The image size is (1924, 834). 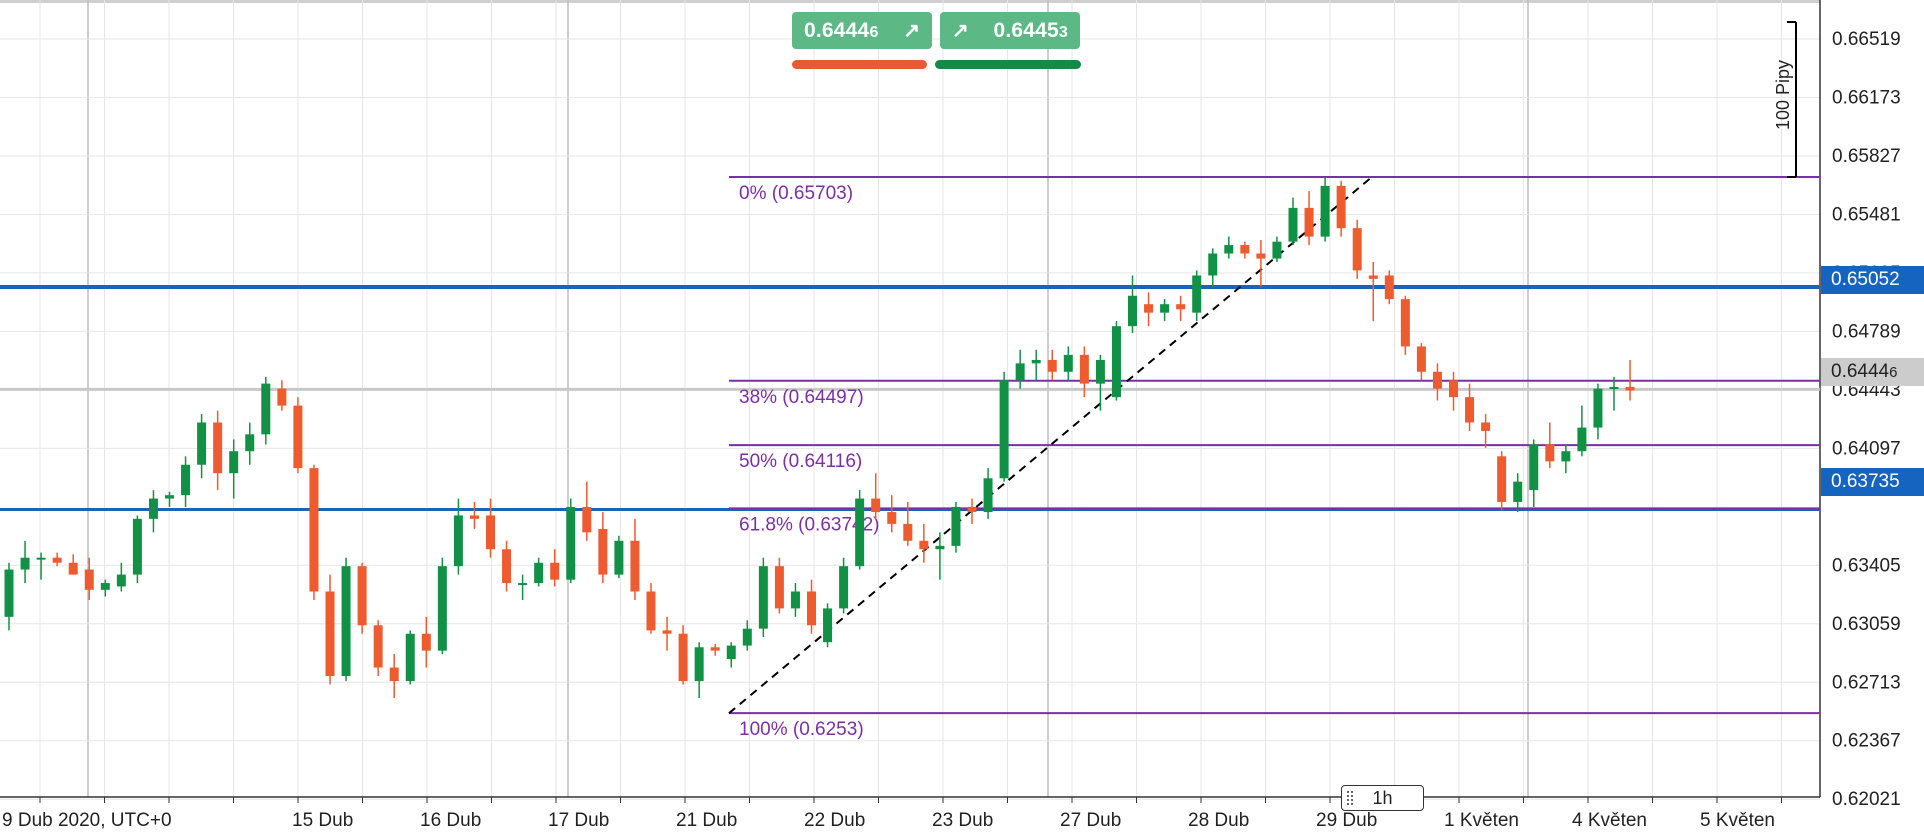 What do you see at coordinates (911, 31) in the screenshot?
I see `arrow-up-right-icon: ↗` at bounding box center [911, 31].